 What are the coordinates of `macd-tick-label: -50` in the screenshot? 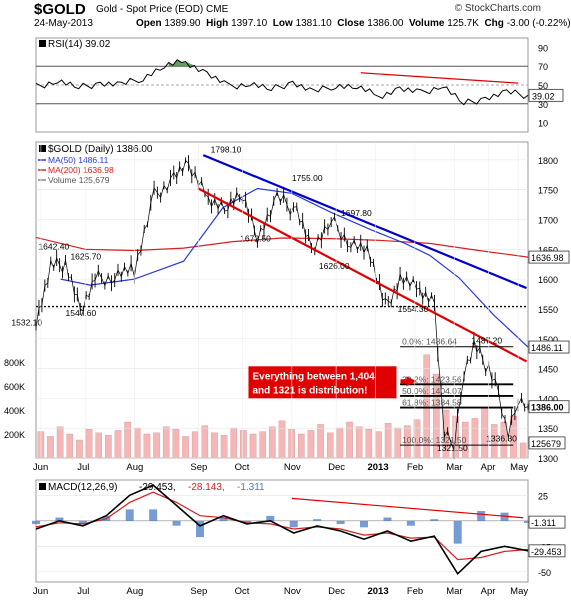 It's located at (544, 573).